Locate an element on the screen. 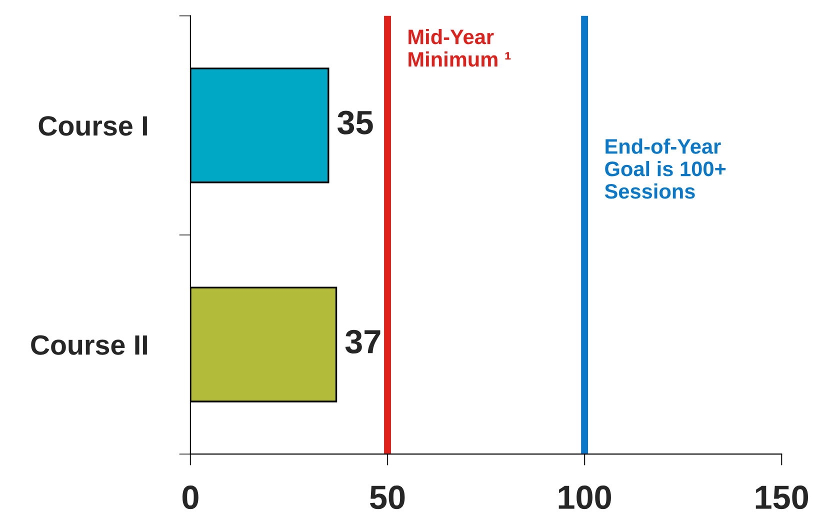  ref-line-label: End-of-Year Goal is 100+ Sessions is located at coordinates (665, 168).